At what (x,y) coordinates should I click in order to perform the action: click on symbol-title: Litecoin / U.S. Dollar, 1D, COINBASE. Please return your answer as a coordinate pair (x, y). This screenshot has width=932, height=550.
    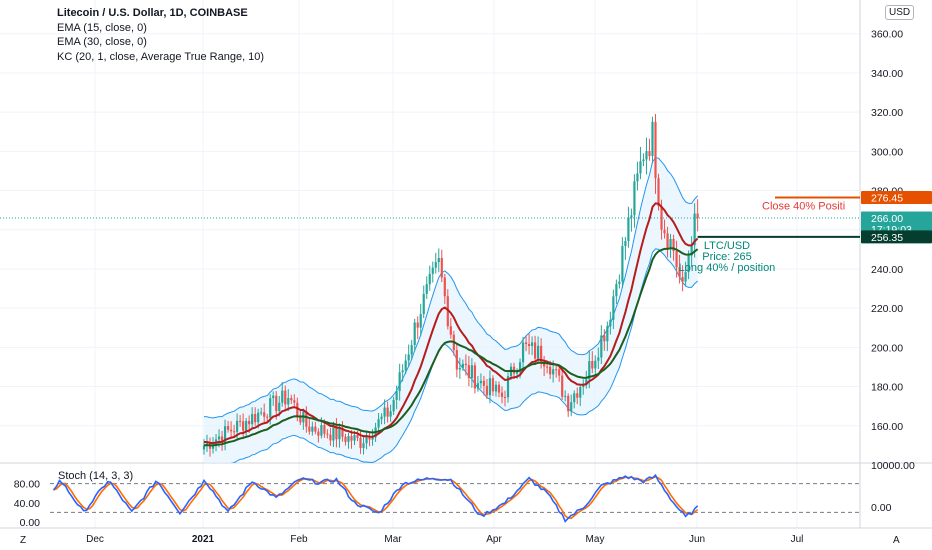
    Looking at the image, I should click on (152, 13).